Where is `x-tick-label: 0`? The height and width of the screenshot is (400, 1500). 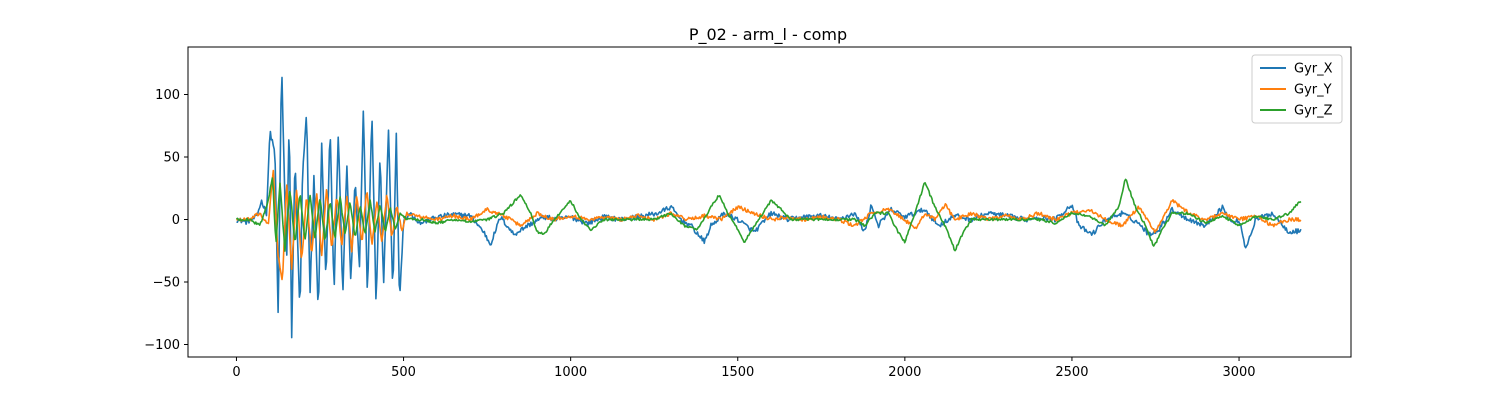
x-tick-label: 0 is located at coordinates (236, 372).